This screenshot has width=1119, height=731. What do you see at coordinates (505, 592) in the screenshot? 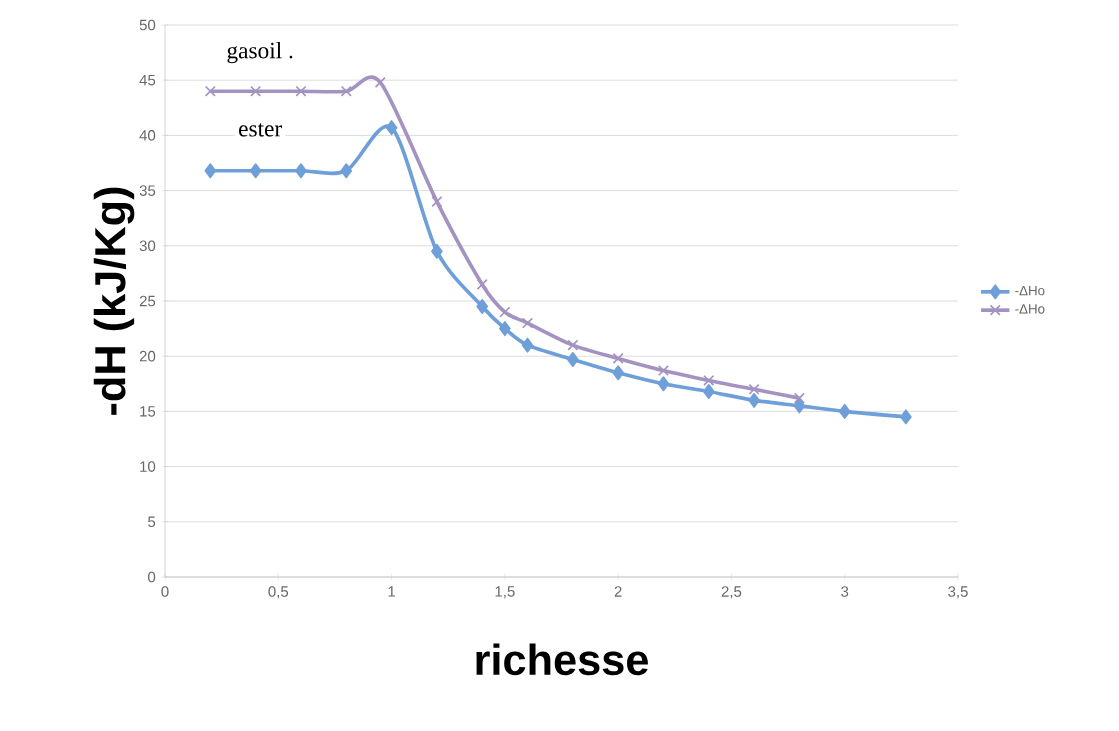
I see `x-tick-label: 1,5` at bounding box center [505, 592].